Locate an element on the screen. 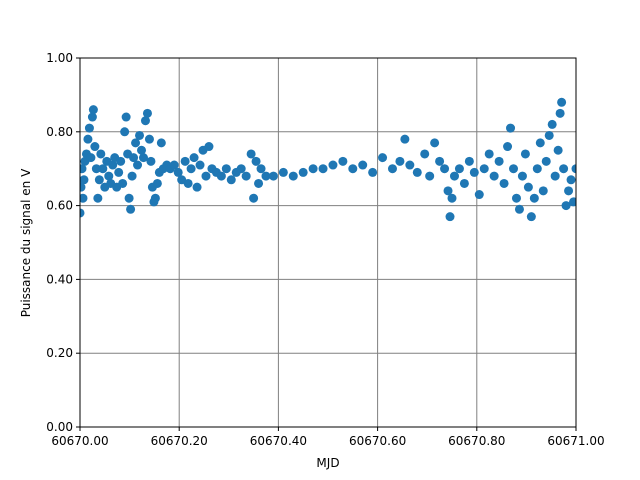  y-tick-label: 0.20 is located at coordinates (59, 353).